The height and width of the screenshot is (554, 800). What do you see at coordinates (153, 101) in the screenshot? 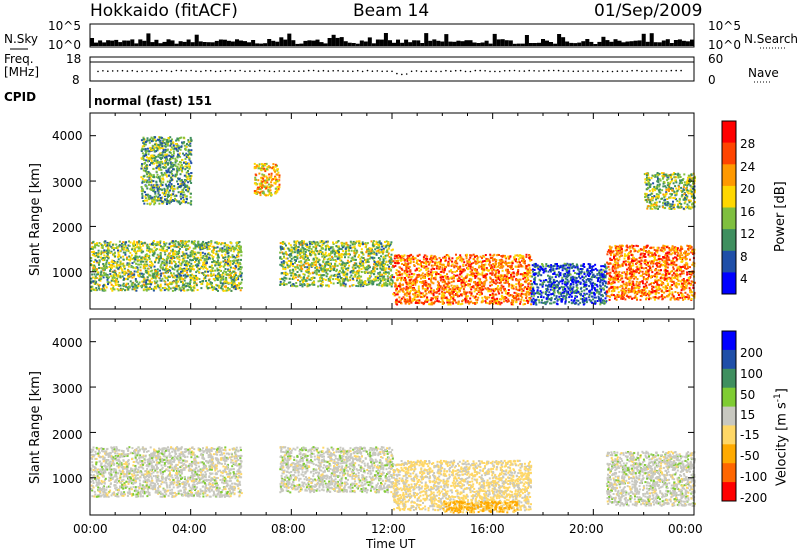
I see `cpid-value: normal (fast) 151` at bounding box center [153, 101].